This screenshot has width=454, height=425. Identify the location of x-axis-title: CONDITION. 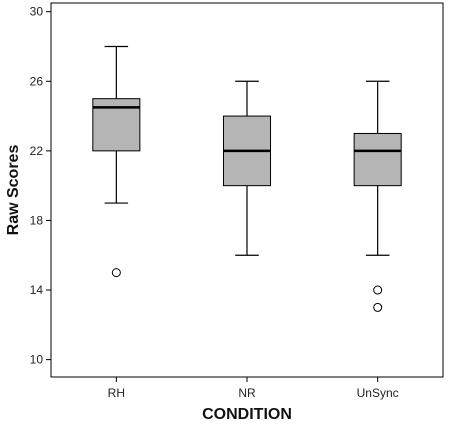
(247, 414).